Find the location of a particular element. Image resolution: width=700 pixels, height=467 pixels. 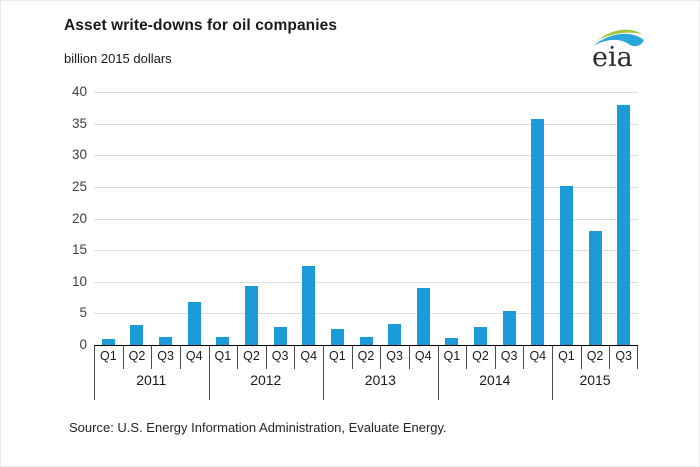

x-tick-2013-q2: Q2 is located at coordinates (366, 356).